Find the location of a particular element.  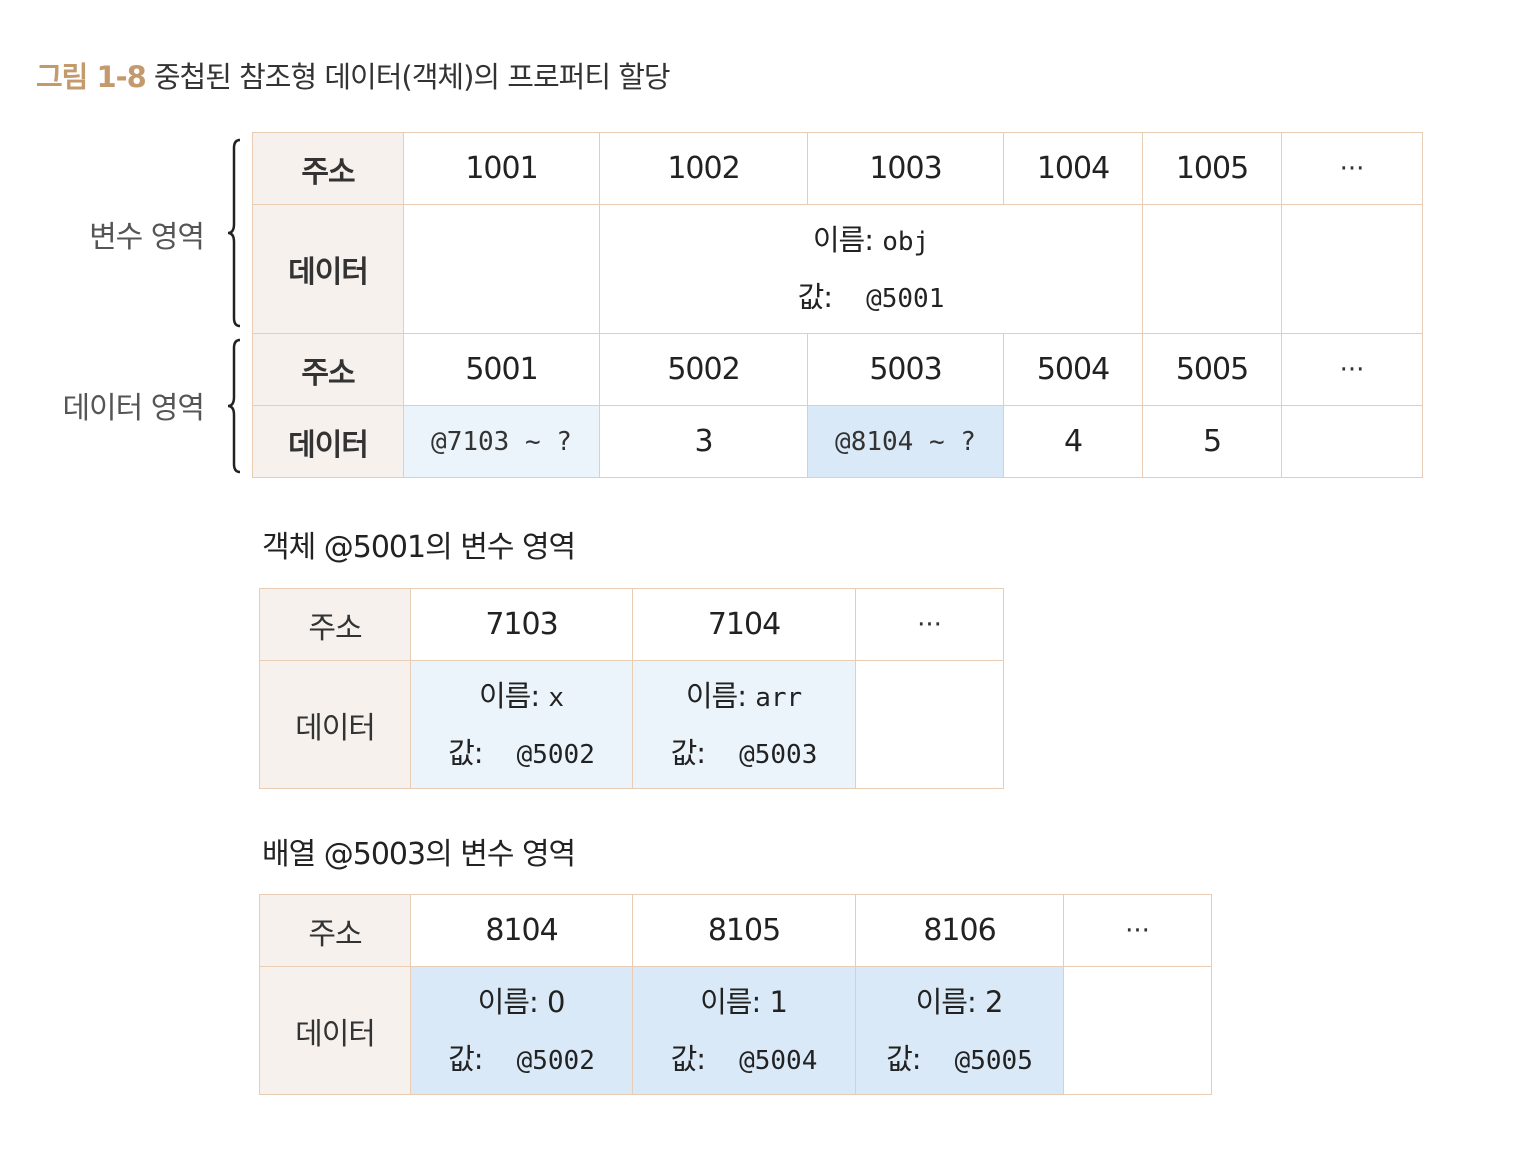

property-cell: 이름: x 값: @5002 is located at coordinates (522, 725).